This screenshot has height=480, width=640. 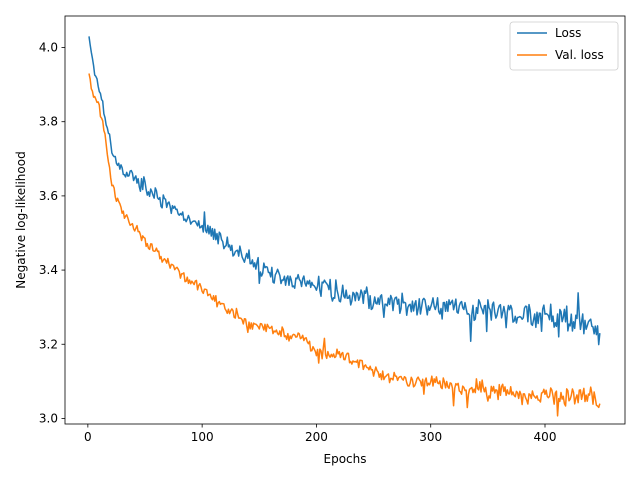 What do you see at coordinates (48, 196) in the screenshot?
I see `y-tick-label: 3.6` at bounding box center [48, 196].